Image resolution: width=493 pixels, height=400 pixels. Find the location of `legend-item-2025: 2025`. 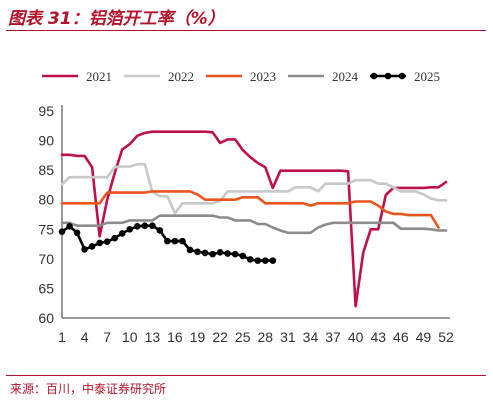

legend-item-2025: 2025 is located at coordinates (405, 76).